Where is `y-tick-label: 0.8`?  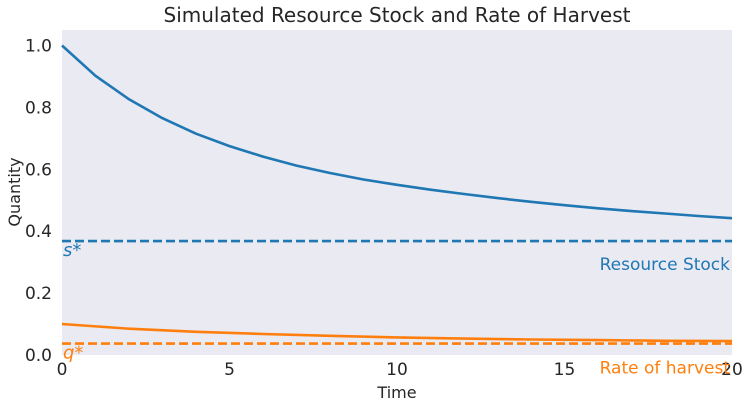
y-tick-label: 0.8 is located at coordinates (38, 108).